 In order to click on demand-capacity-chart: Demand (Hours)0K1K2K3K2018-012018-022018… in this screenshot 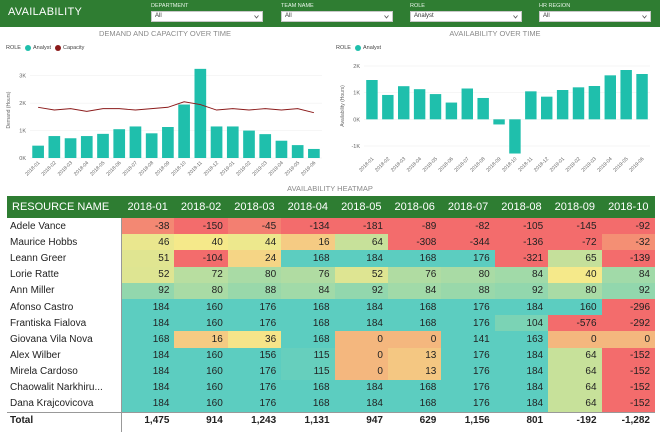, I will do `click(165, 116)`.